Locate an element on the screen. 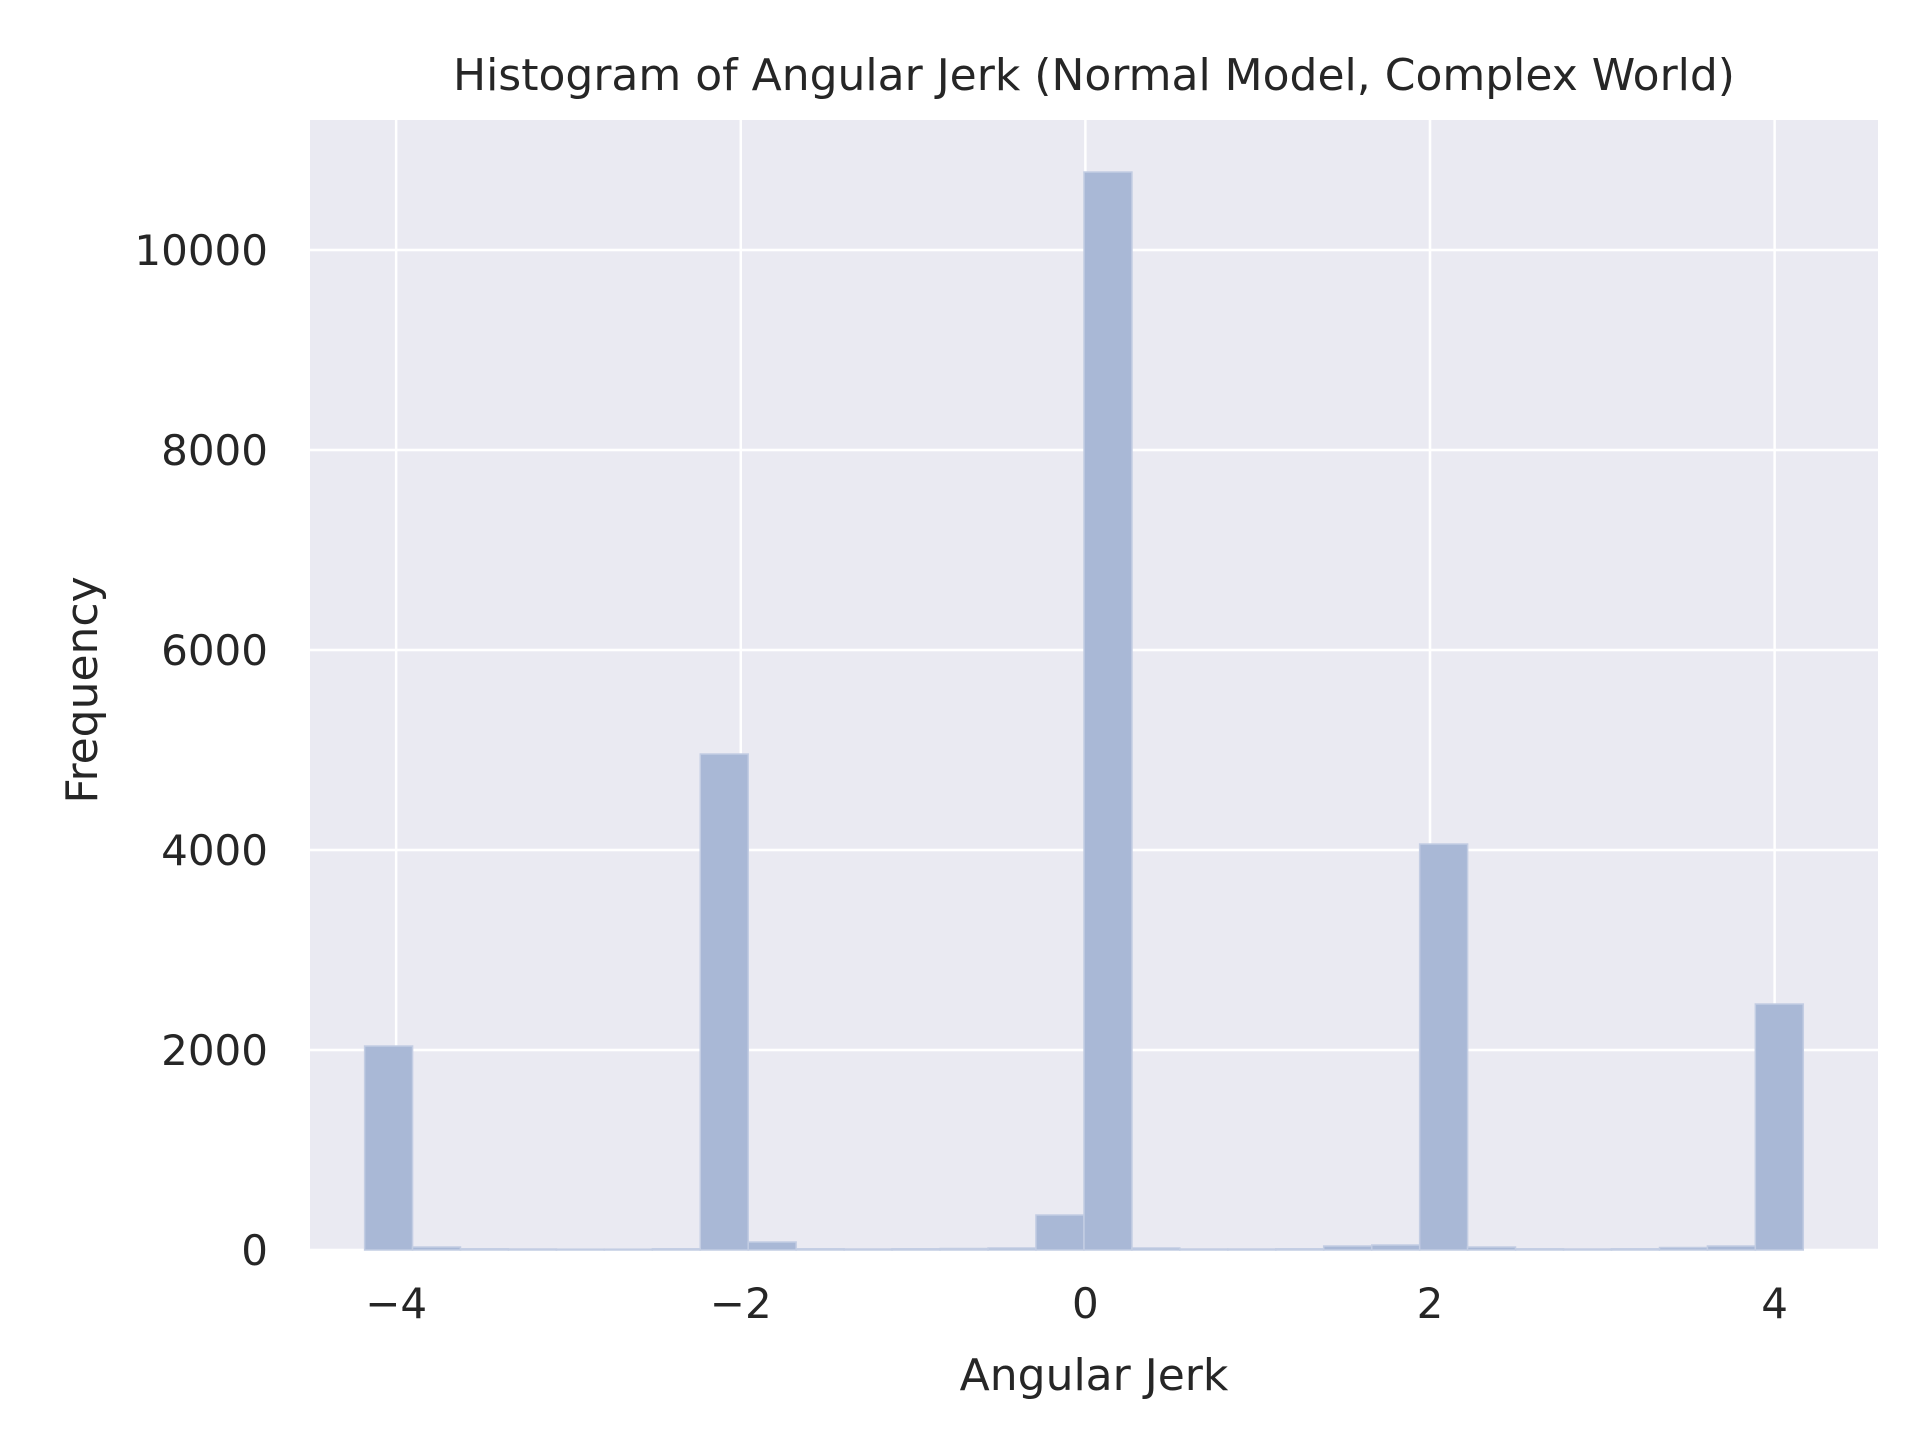 The height and width of the screenshot is (1440, 1920). y-tick-label: 10000 is located at coordinates (201, 250).